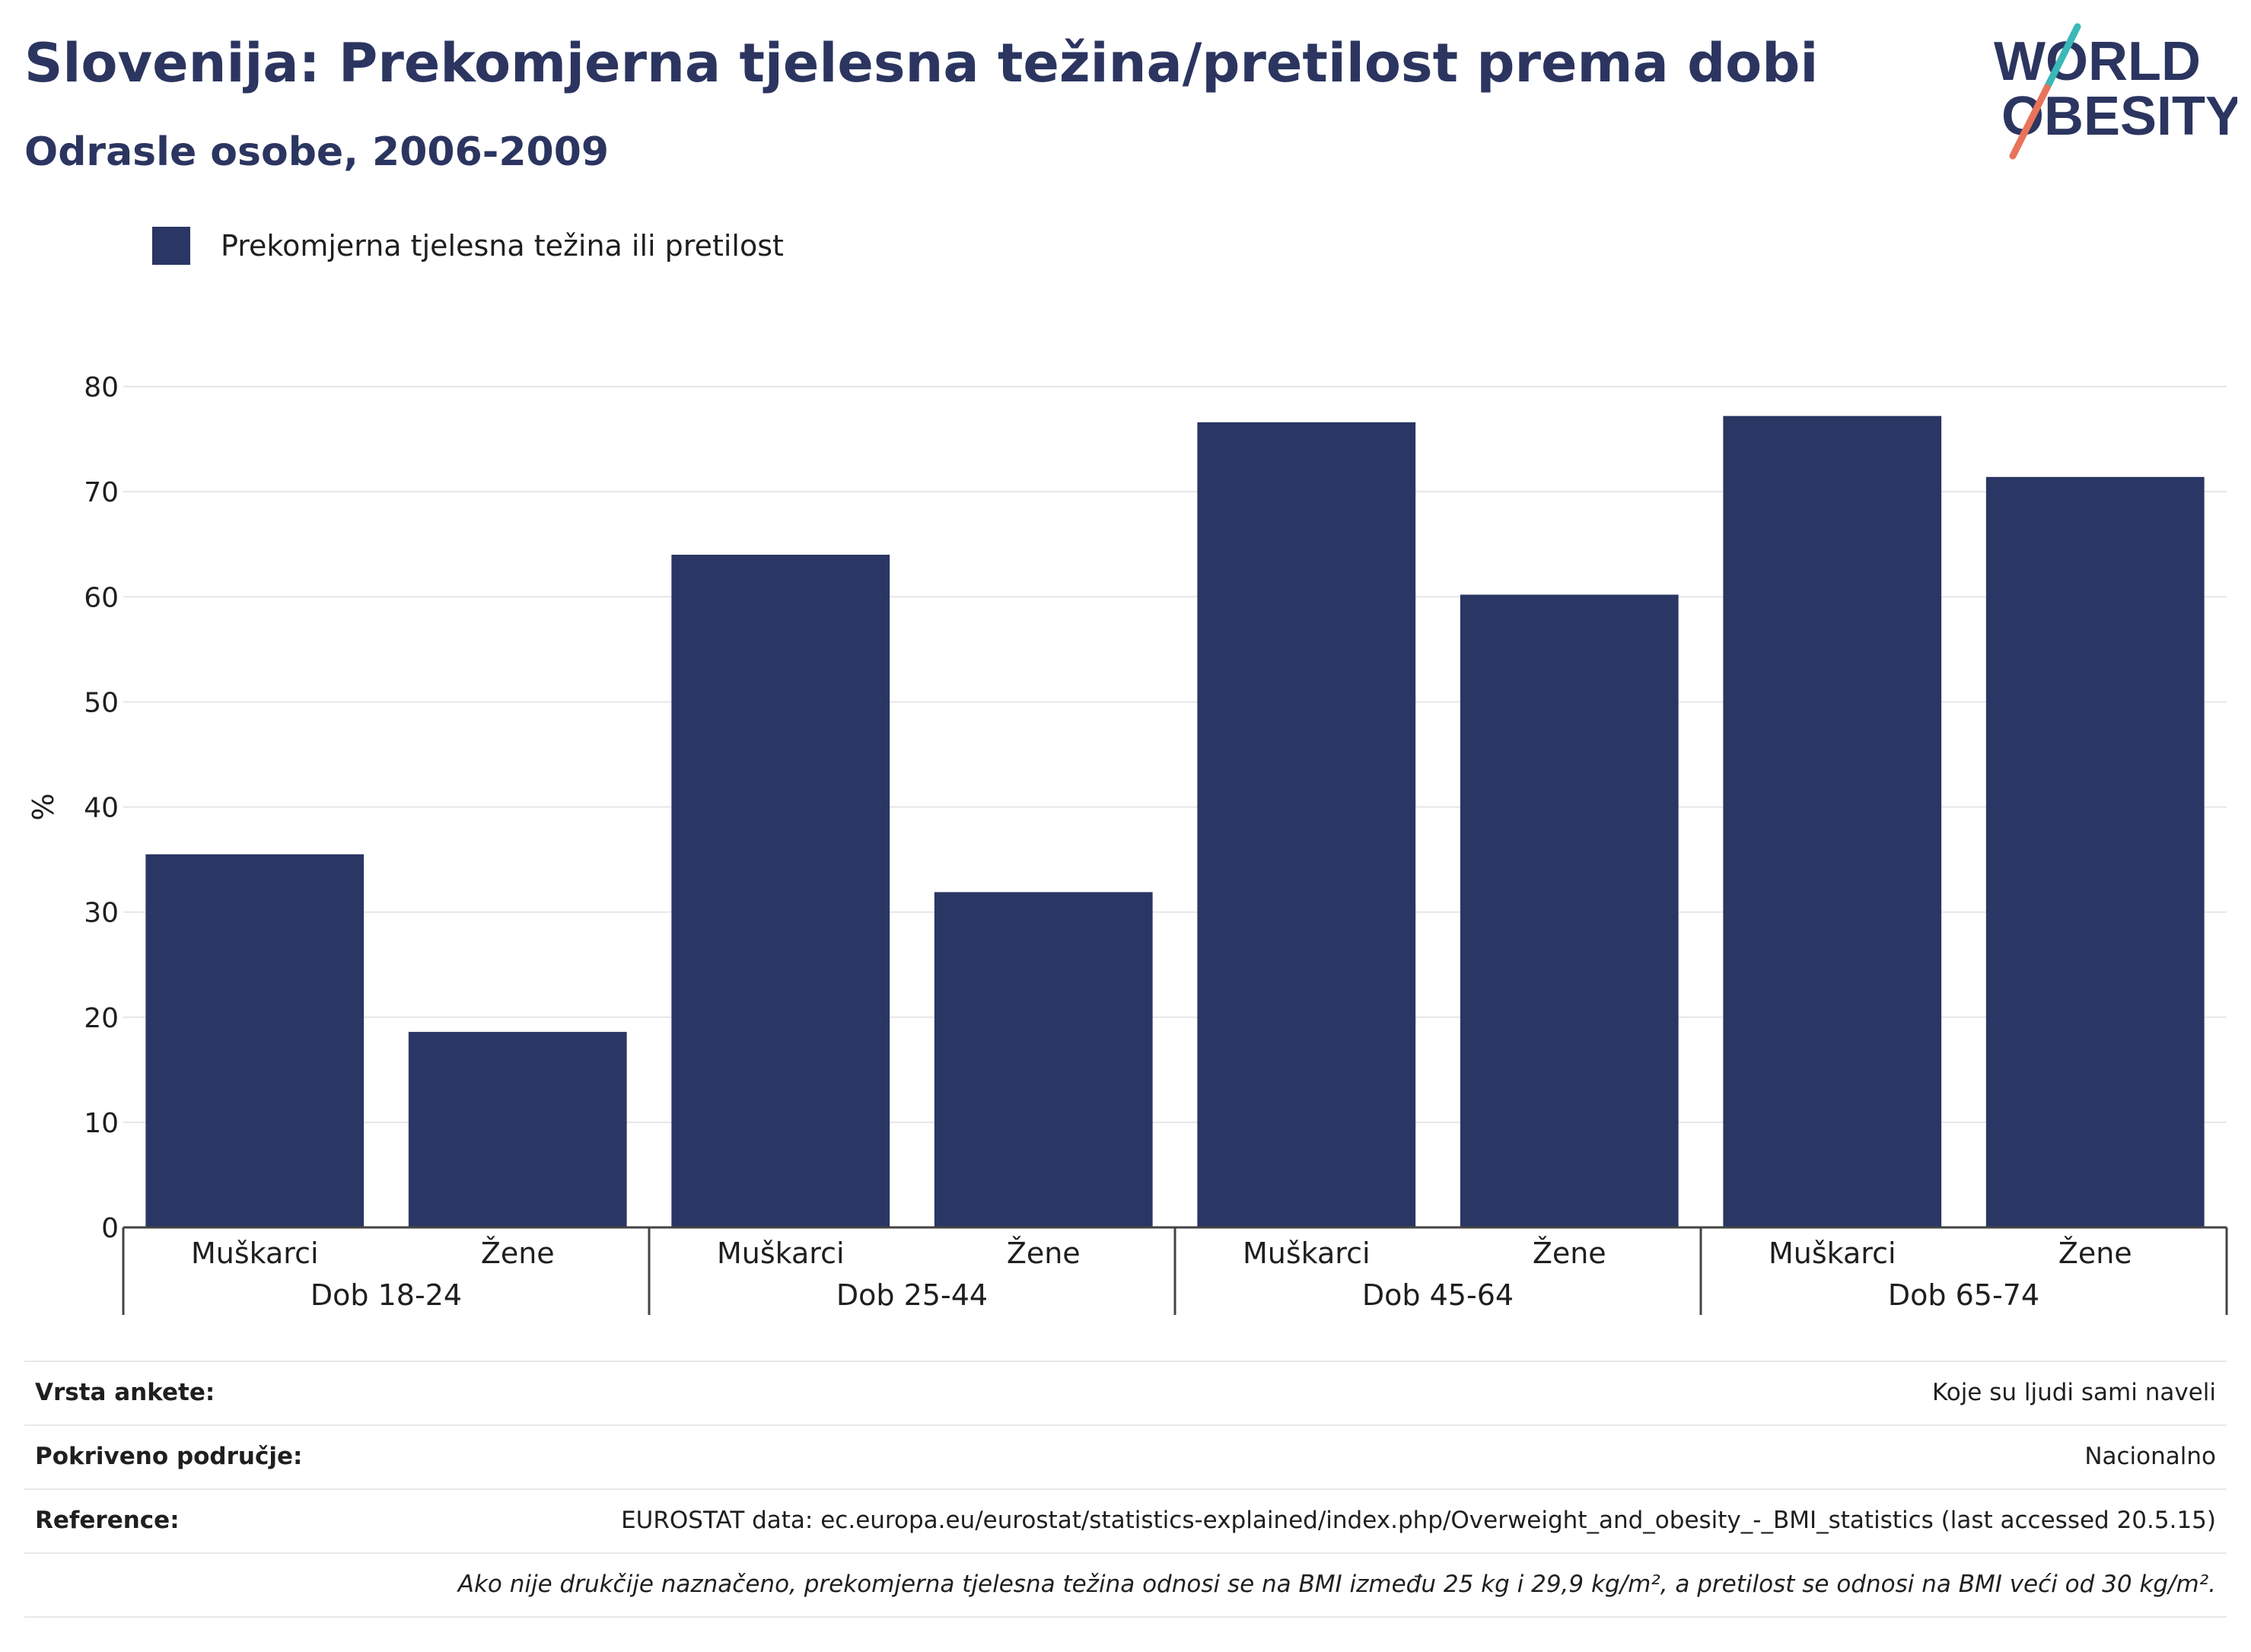  Describe the element at coordinates (125, 1392) in the screenshot. I see `survey-label: Vrsta ankete:` at that location.